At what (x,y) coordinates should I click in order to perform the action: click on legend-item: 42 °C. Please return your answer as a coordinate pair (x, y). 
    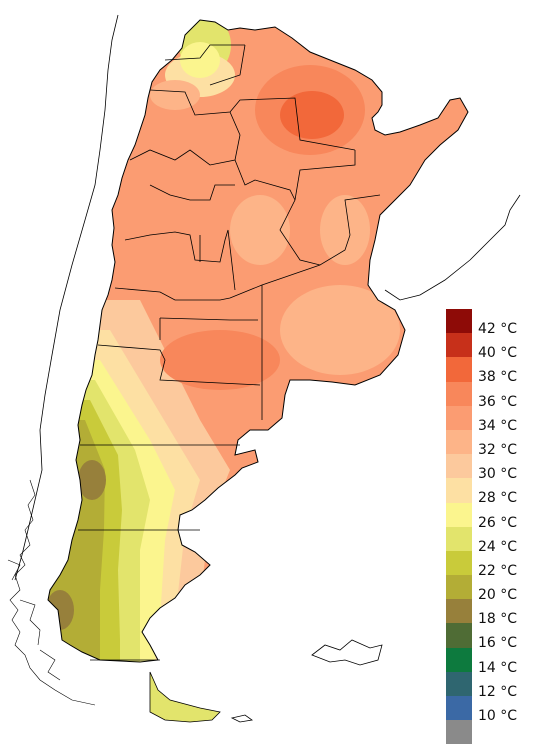
    Looking at the image, I should click on (491, 323).